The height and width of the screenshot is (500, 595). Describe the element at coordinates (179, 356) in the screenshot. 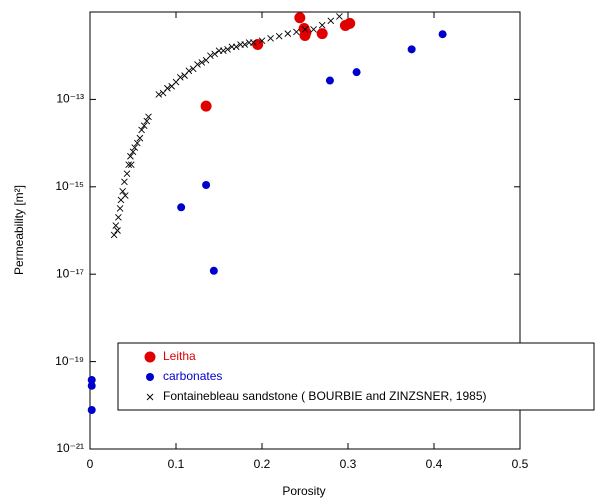

I see `legend-label: Leitha` at that location.